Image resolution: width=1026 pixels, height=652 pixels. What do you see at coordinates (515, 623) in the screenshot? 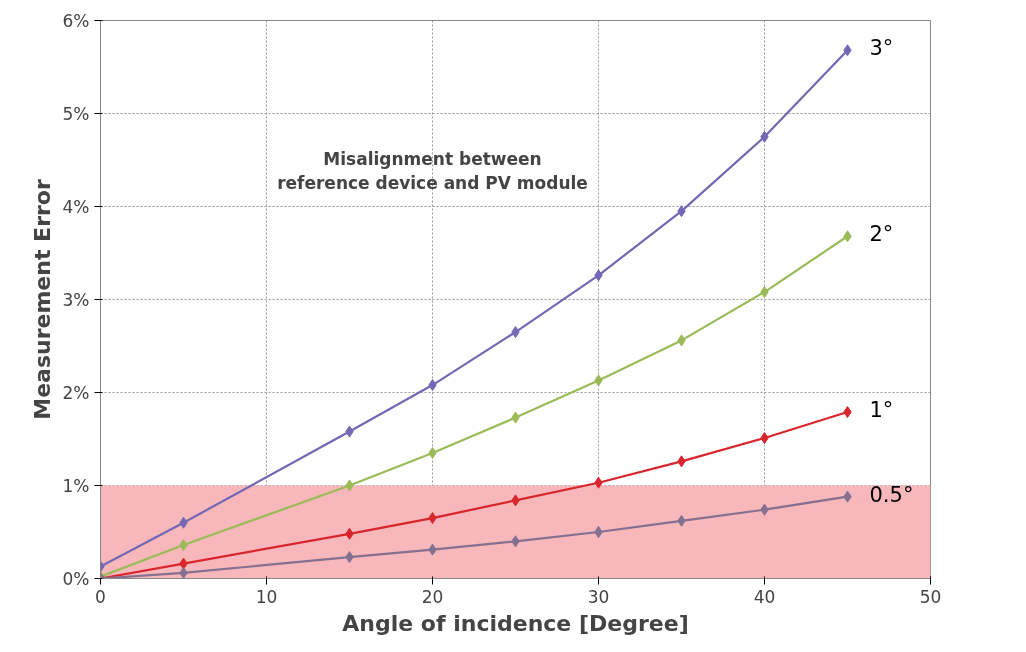
I see `x-axis-title: Angle of incidence [Degree]` at bounding box center [515, 623].